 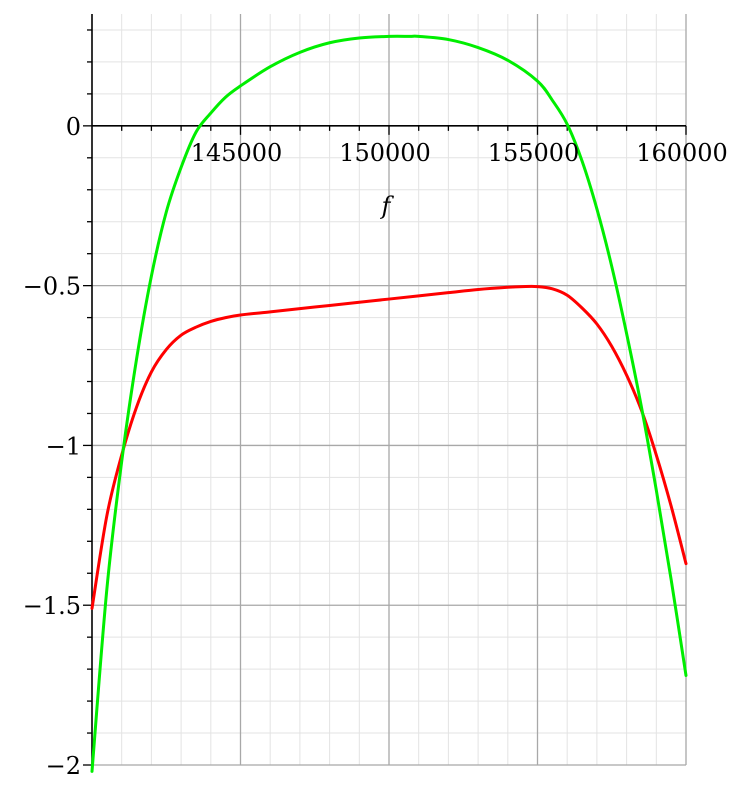 I want to click on x-axis-title: f, so click(x=387, y=206).